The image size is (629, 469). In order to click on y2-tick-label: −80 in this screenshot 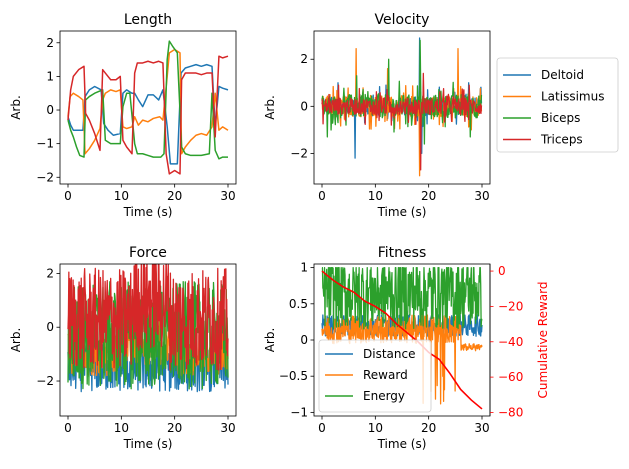, I will do `click(510, 412)`.